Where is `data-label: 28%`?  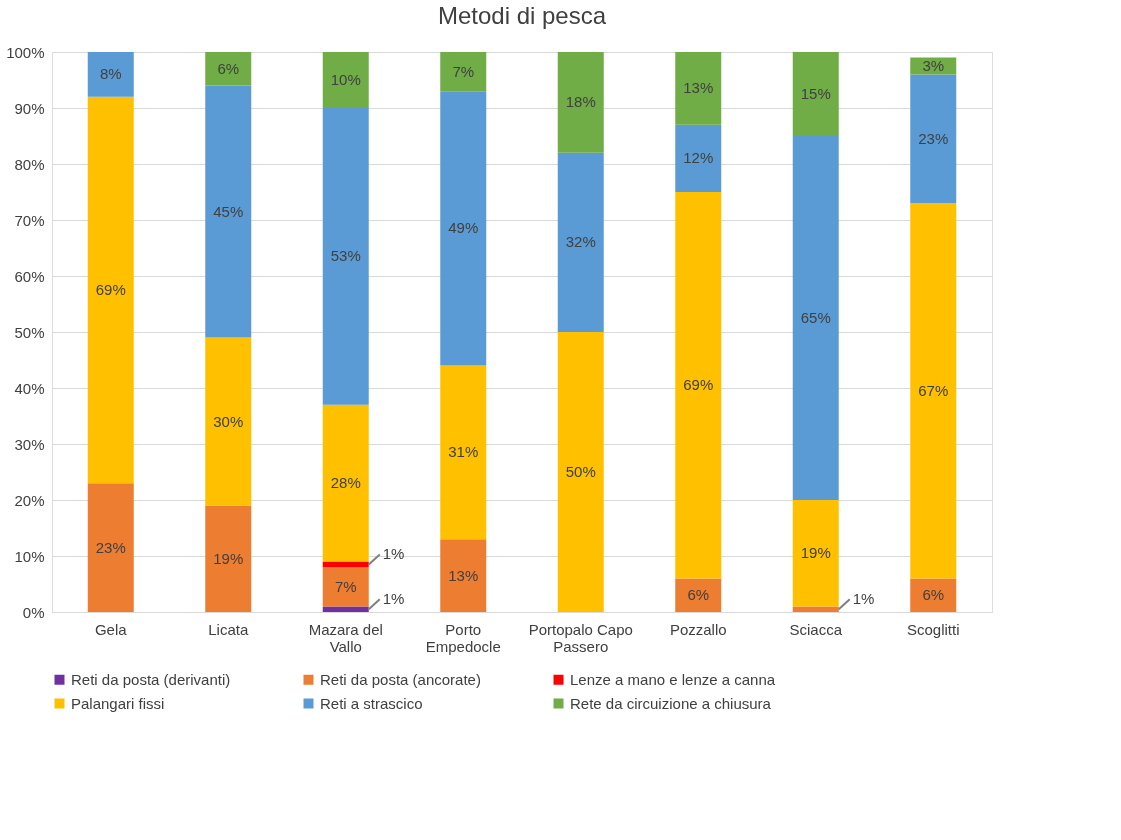 data-label: 28% is located at coordinates (345, 483).